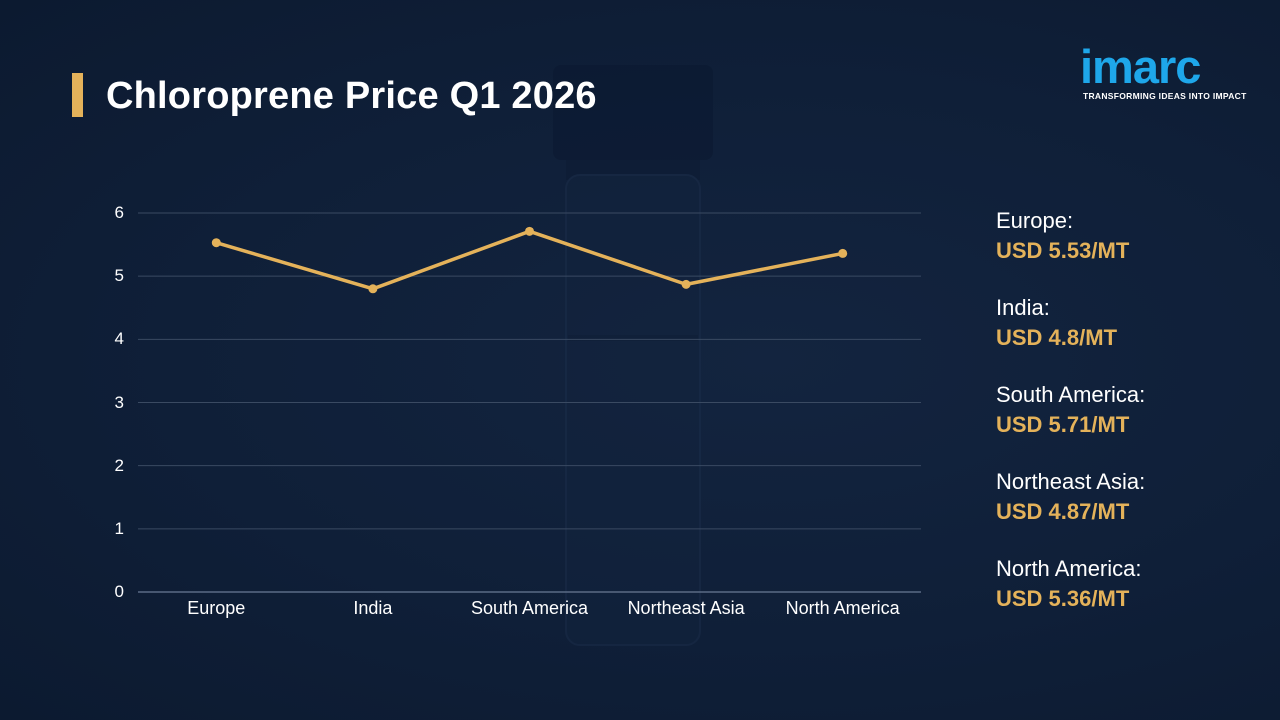  I want to click on y-tick-label: 3, so click(119, 402).